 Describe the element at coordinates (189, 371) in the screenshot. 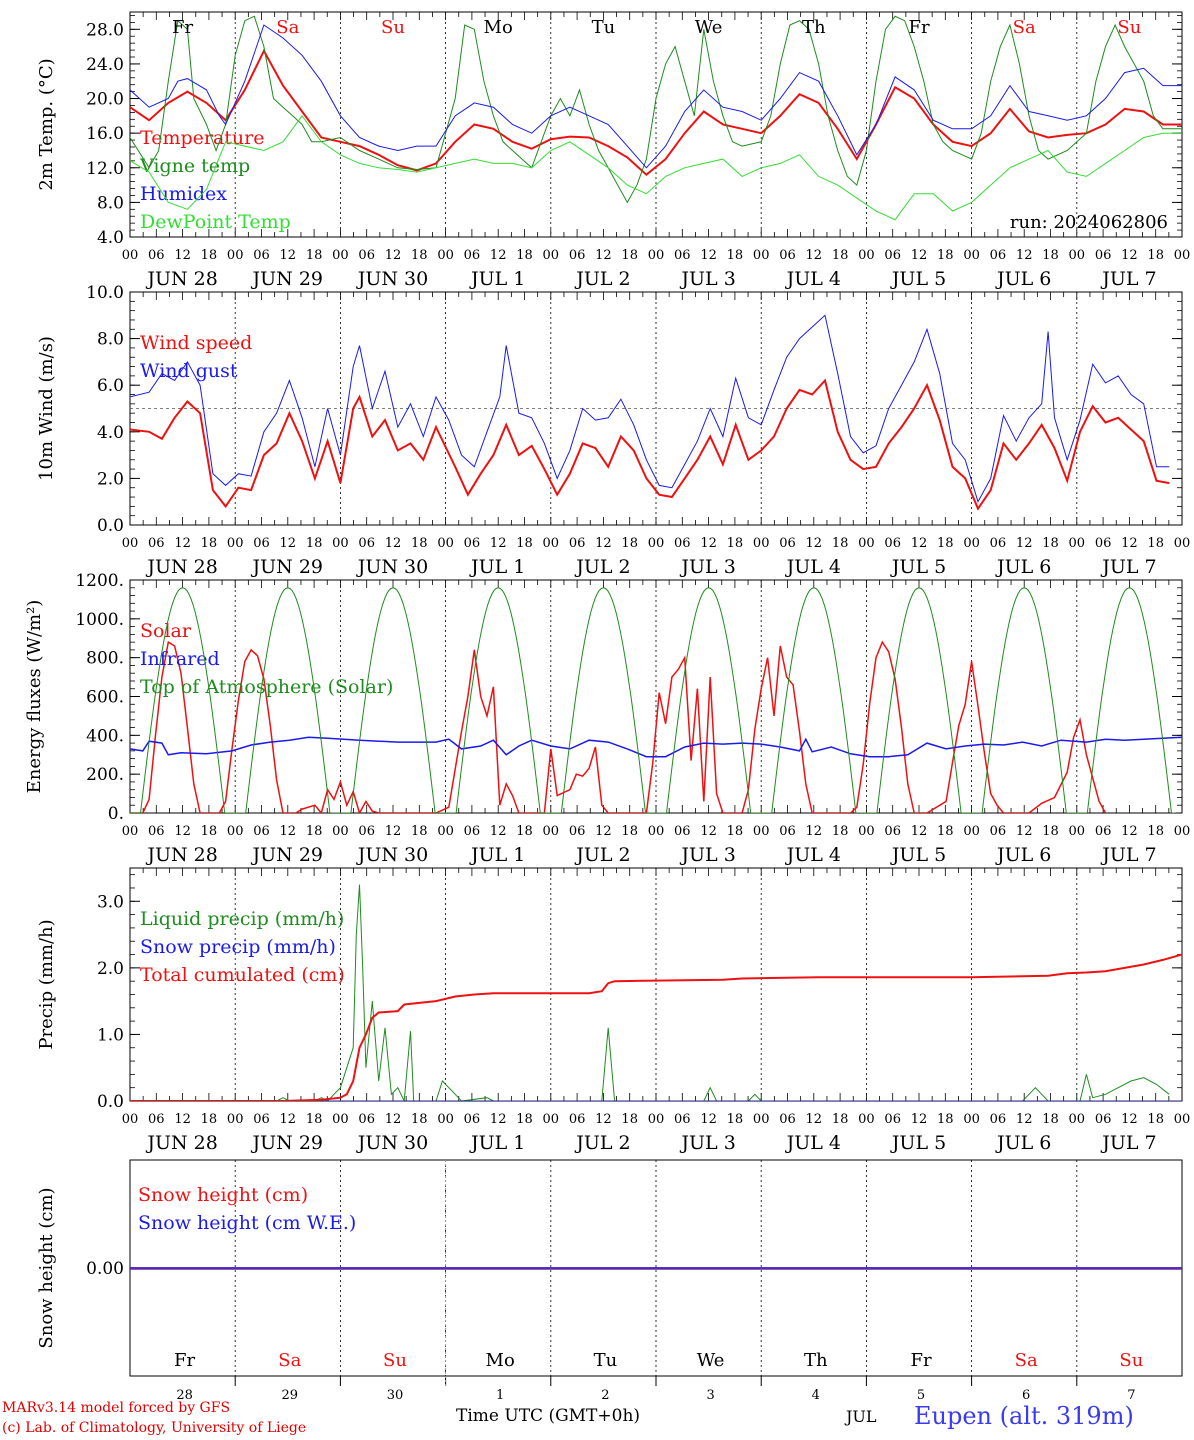

I see `legend-entry: Wind gust` at that location.